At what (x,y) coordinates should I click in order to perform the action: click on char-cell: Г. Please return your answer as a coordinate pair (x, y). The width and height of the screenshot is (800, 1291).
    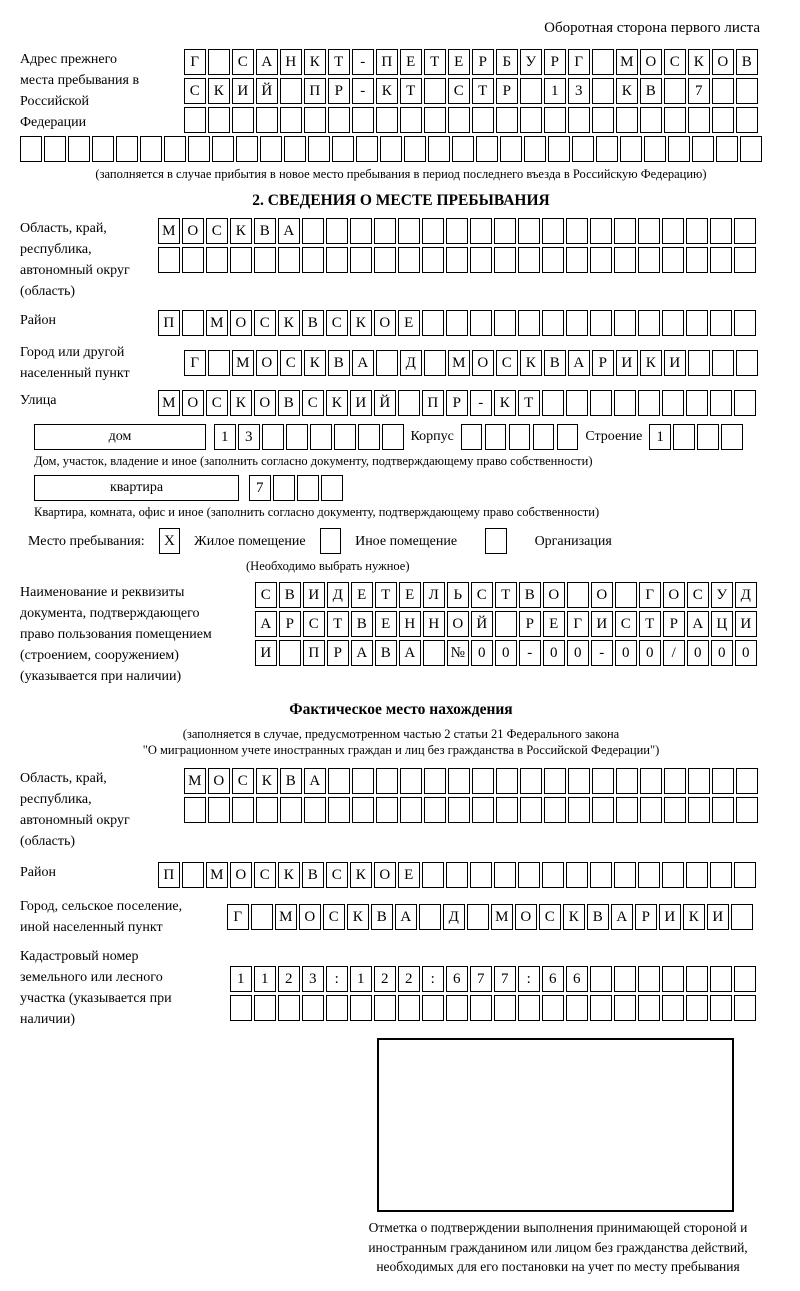
    Looking at the image, I should click on (650, 595).